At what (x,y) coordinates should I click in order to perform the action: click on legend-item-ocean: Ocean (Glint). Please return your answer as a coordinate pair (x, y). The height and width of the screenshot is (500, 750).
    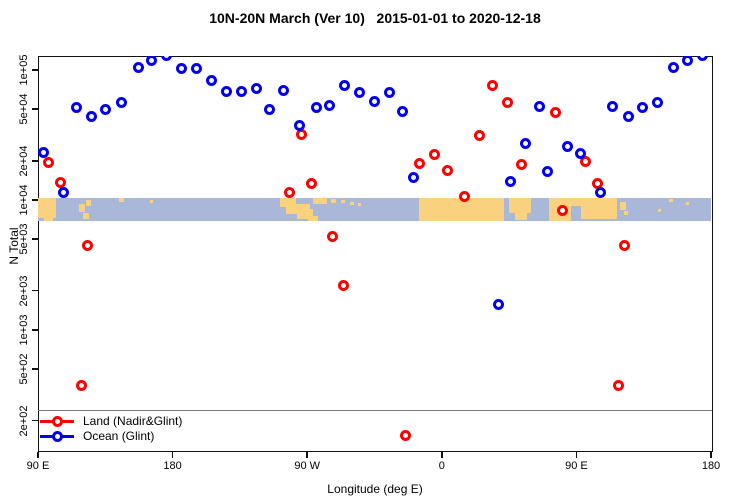
    Looking at the image, I should click on (97, 436).